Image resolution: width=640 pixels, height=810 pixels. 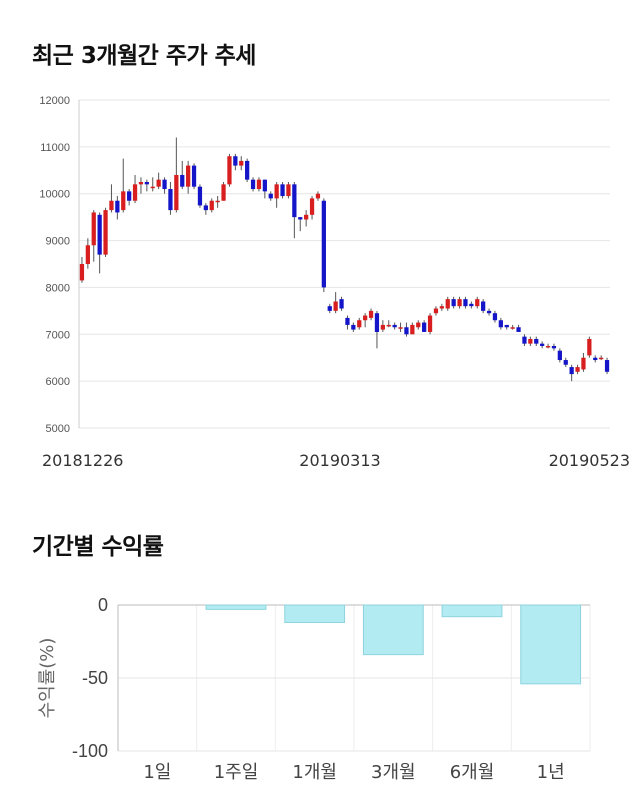 I want to click on returns-y-axis-label: 수익률(%), so click(x=47, y=678).